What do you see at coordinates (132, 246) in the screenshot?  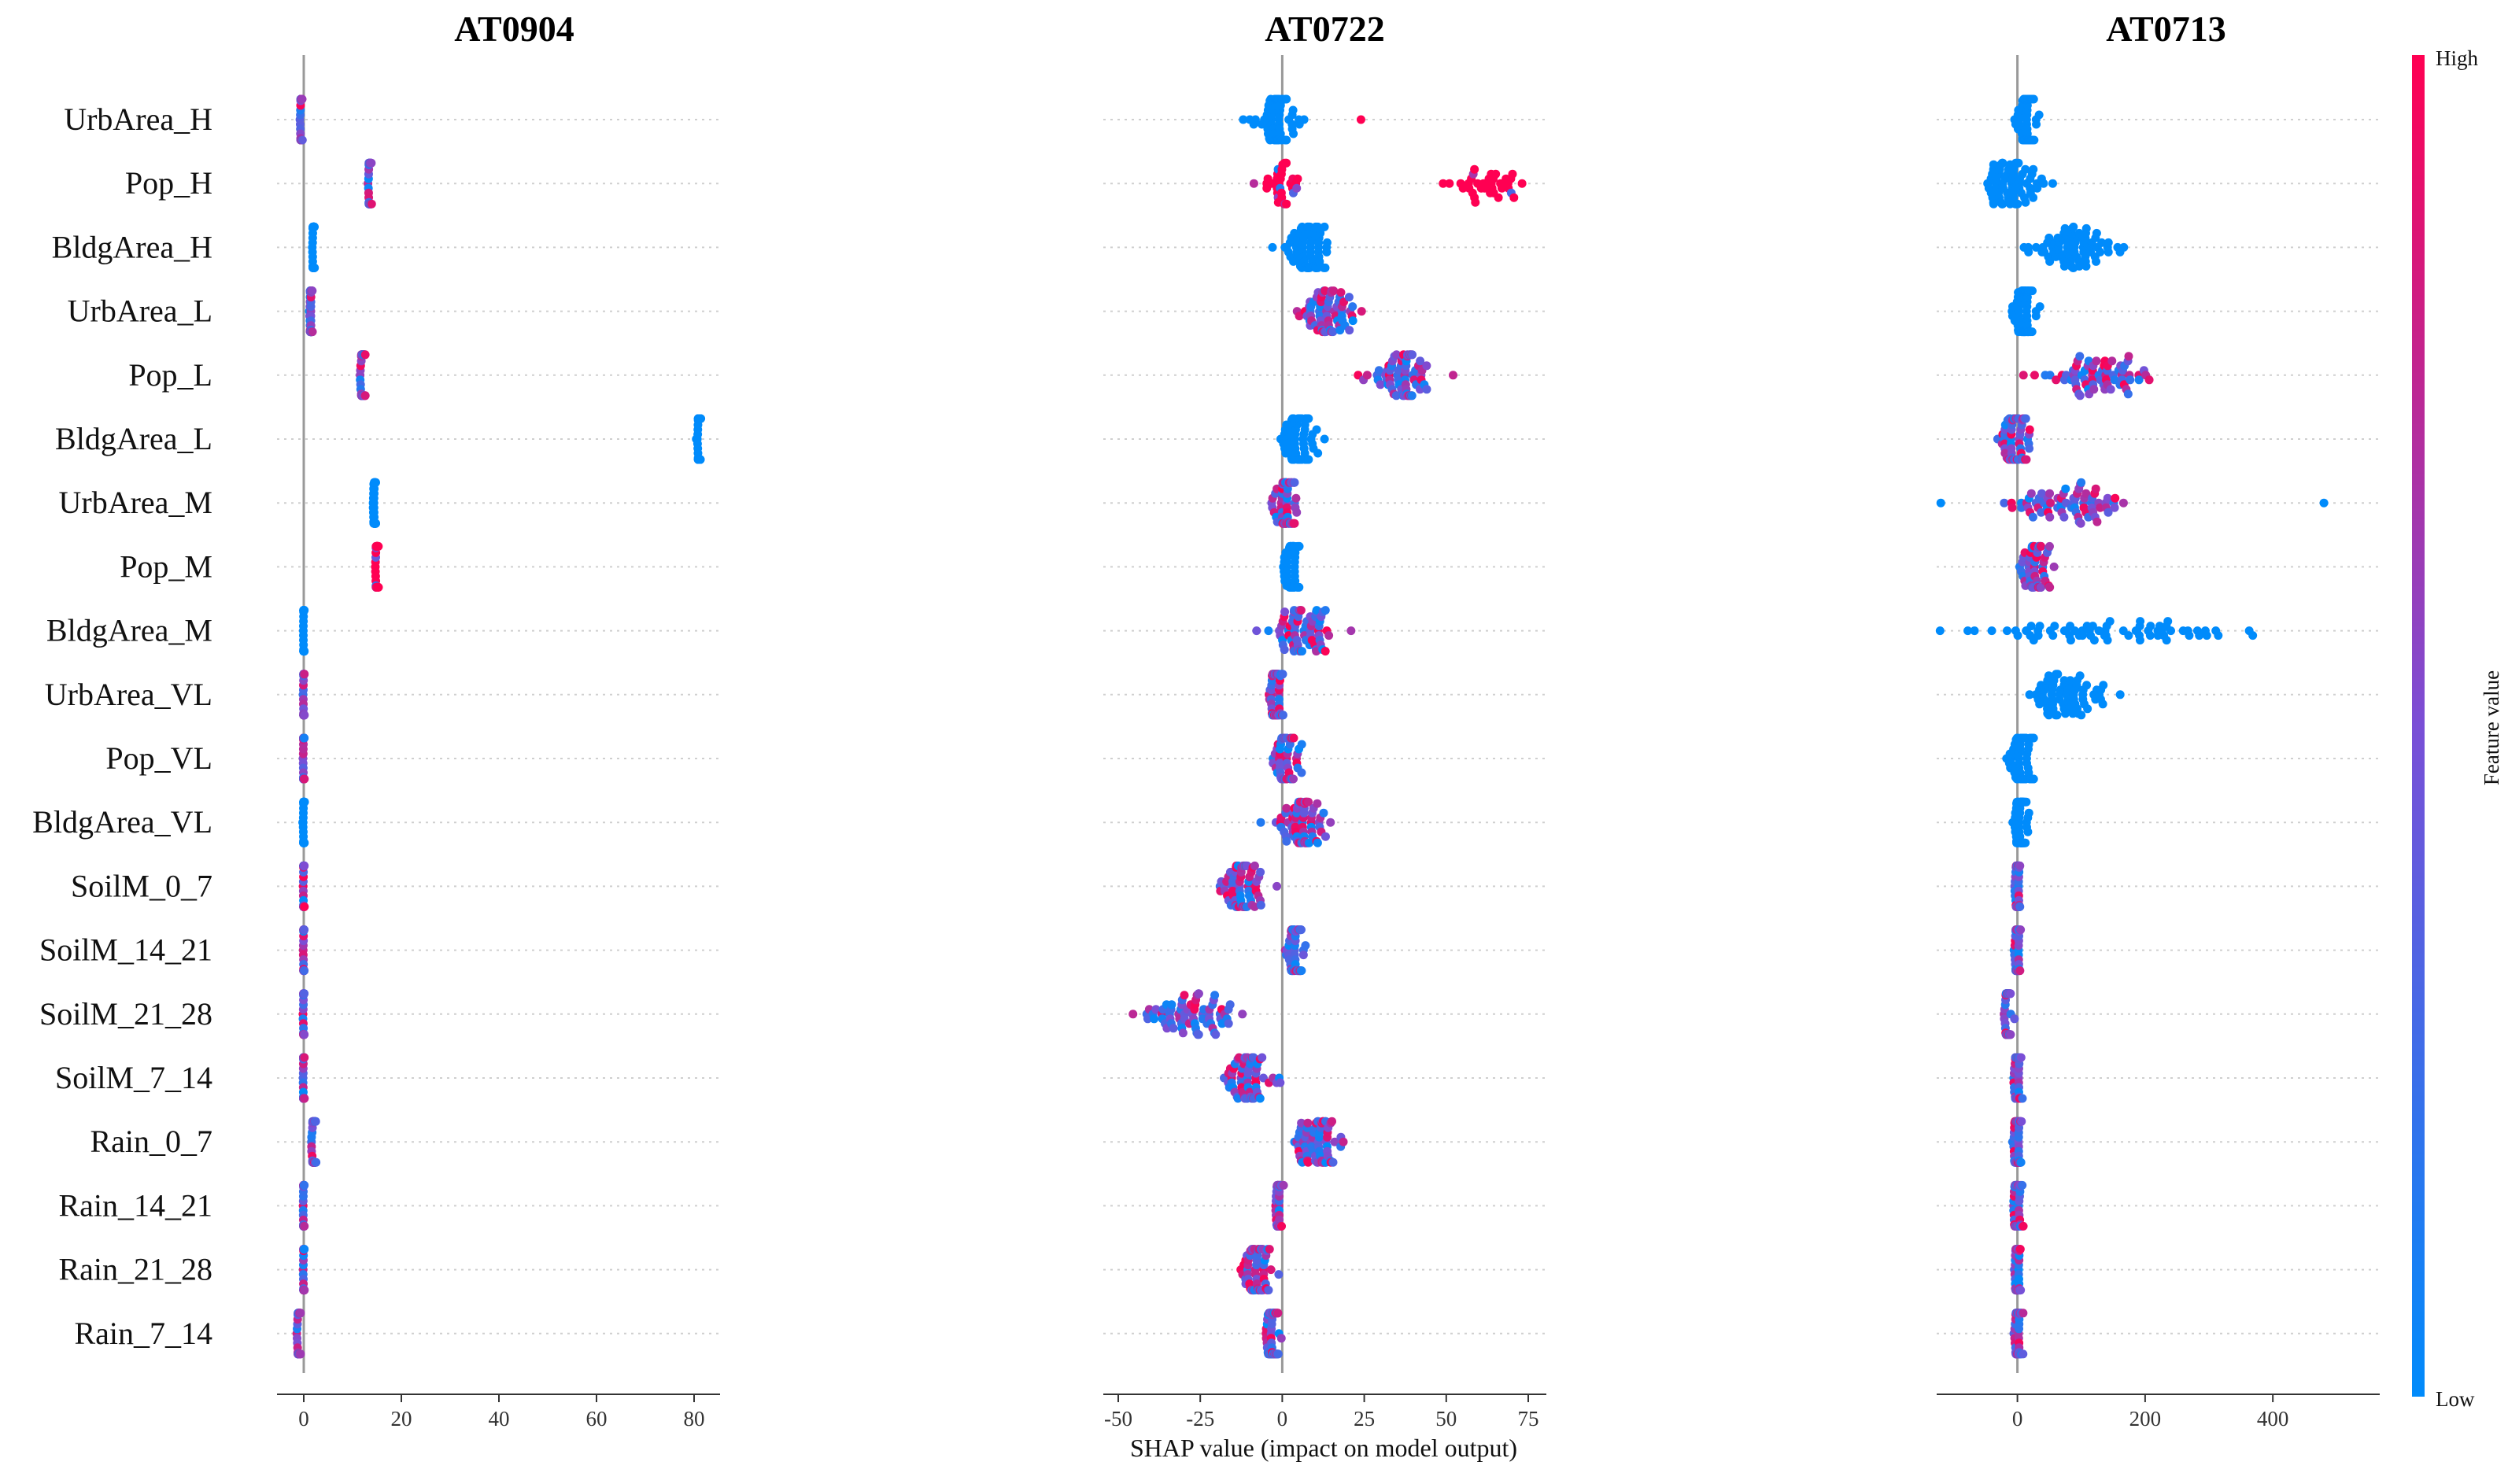 I see `feature-label: BldgArea_H` at bounding box center [132, 246].